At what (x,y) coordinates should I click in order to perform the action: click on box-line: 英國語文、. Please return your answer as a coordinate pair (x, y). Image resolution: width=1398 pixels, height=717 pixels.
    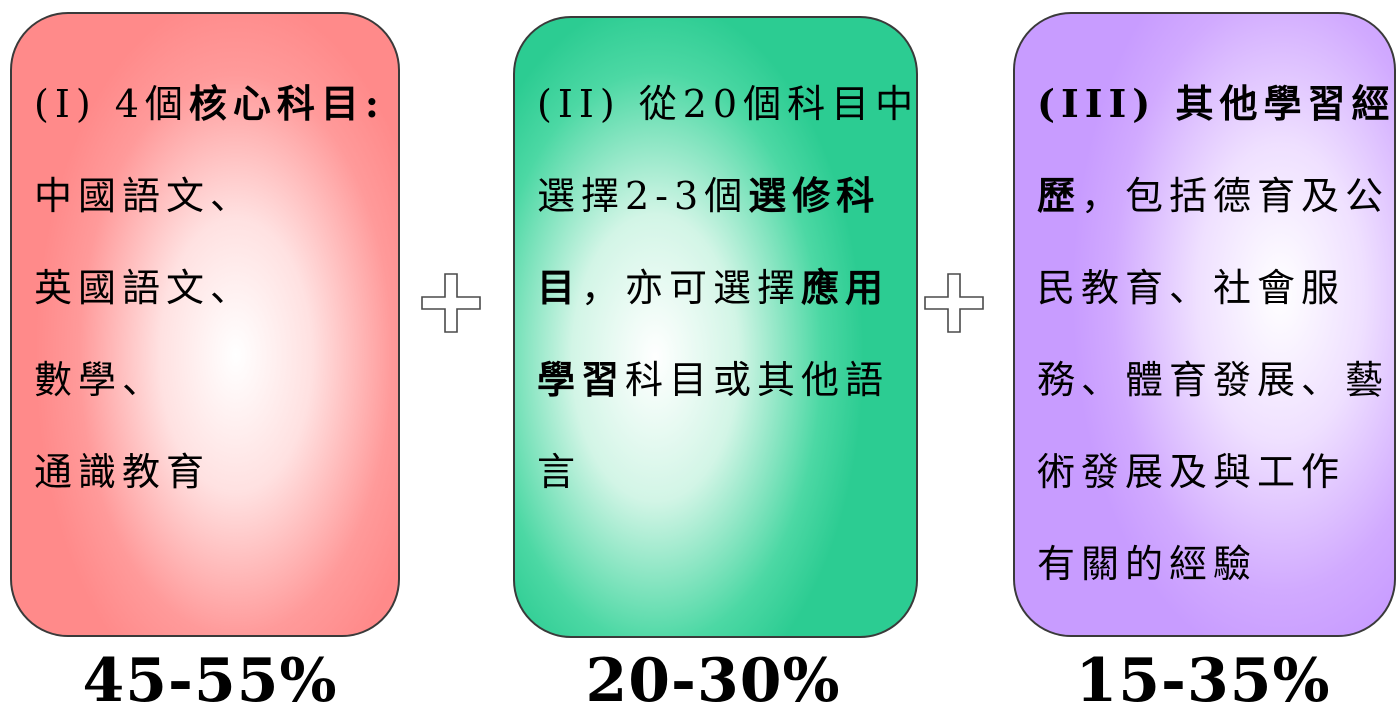
    Looking at the image, I should click on (216, 288).